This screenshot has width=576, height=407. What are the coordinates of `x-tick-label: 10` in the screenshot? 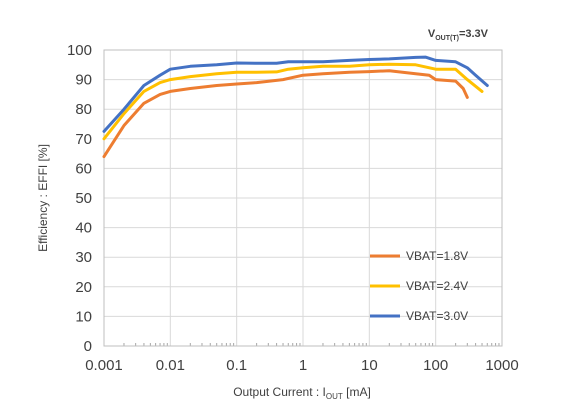 It's located at (369, 365).